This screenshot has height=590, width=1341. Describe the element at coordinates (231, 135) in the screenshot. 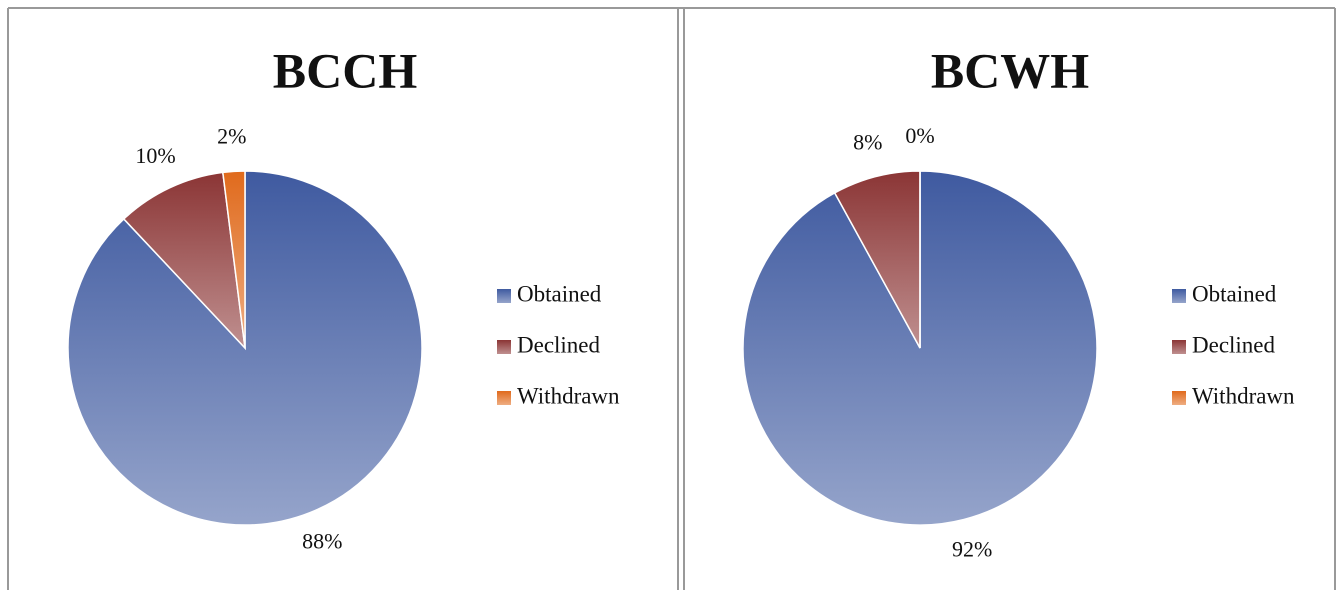

I see `slice-label: 2%` at that location.